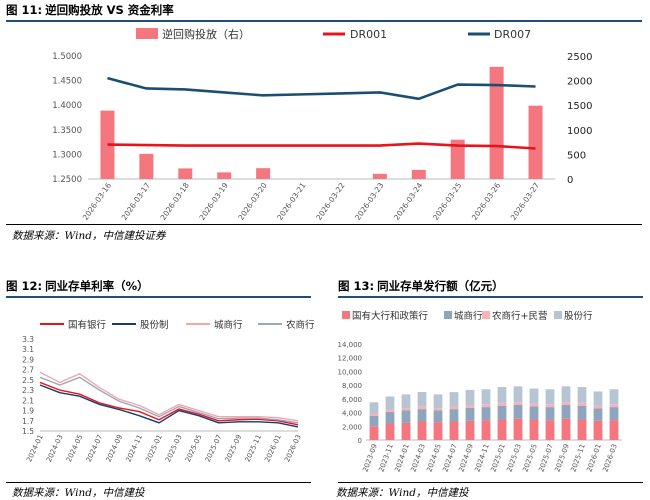  Describe the element at coordinates (206, 34) in the screenshot. I see `legend-label-reverse-repo: 逆回购投放（右）` at that location.